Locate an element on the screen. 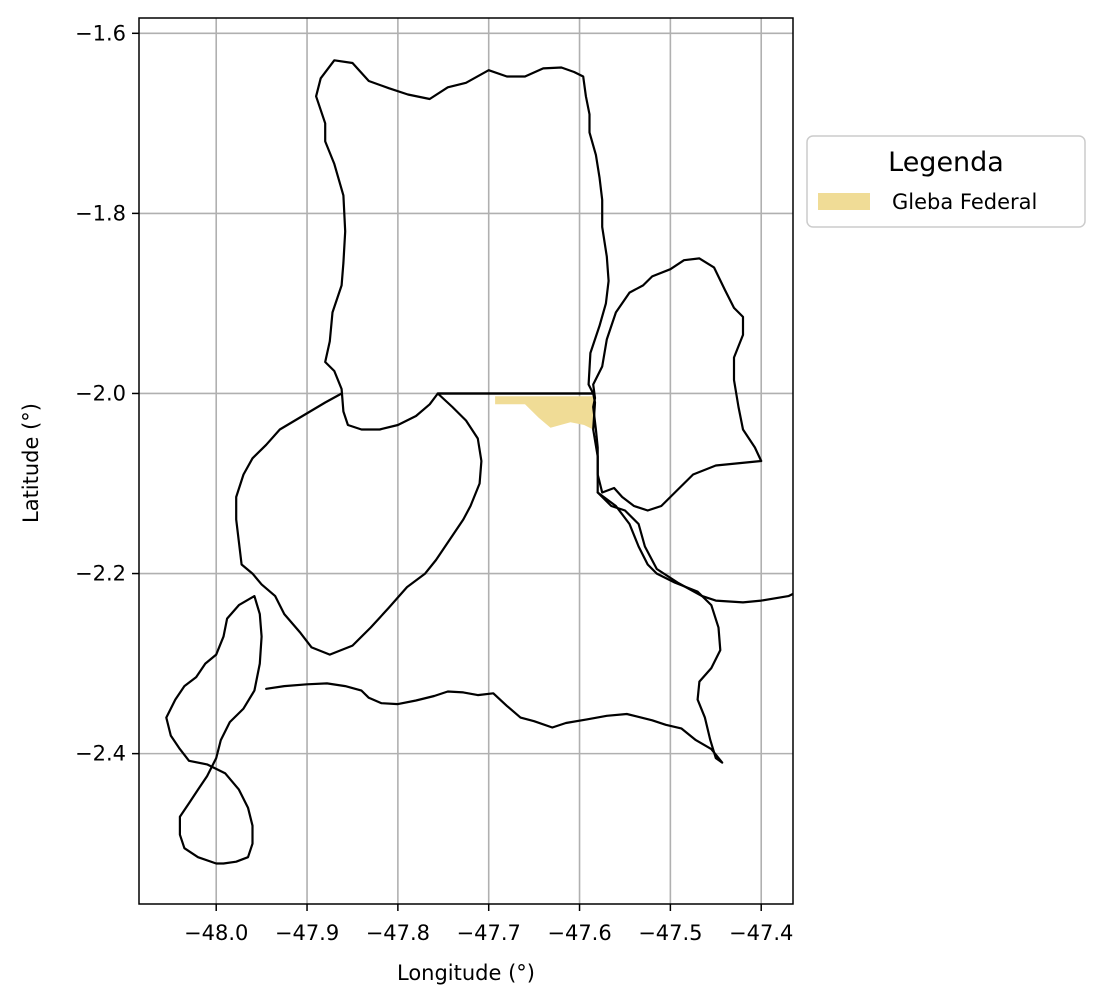 The image size is (1105, 1006). y-axis-label: Latitude (°) is located at coordinates (31, 463).